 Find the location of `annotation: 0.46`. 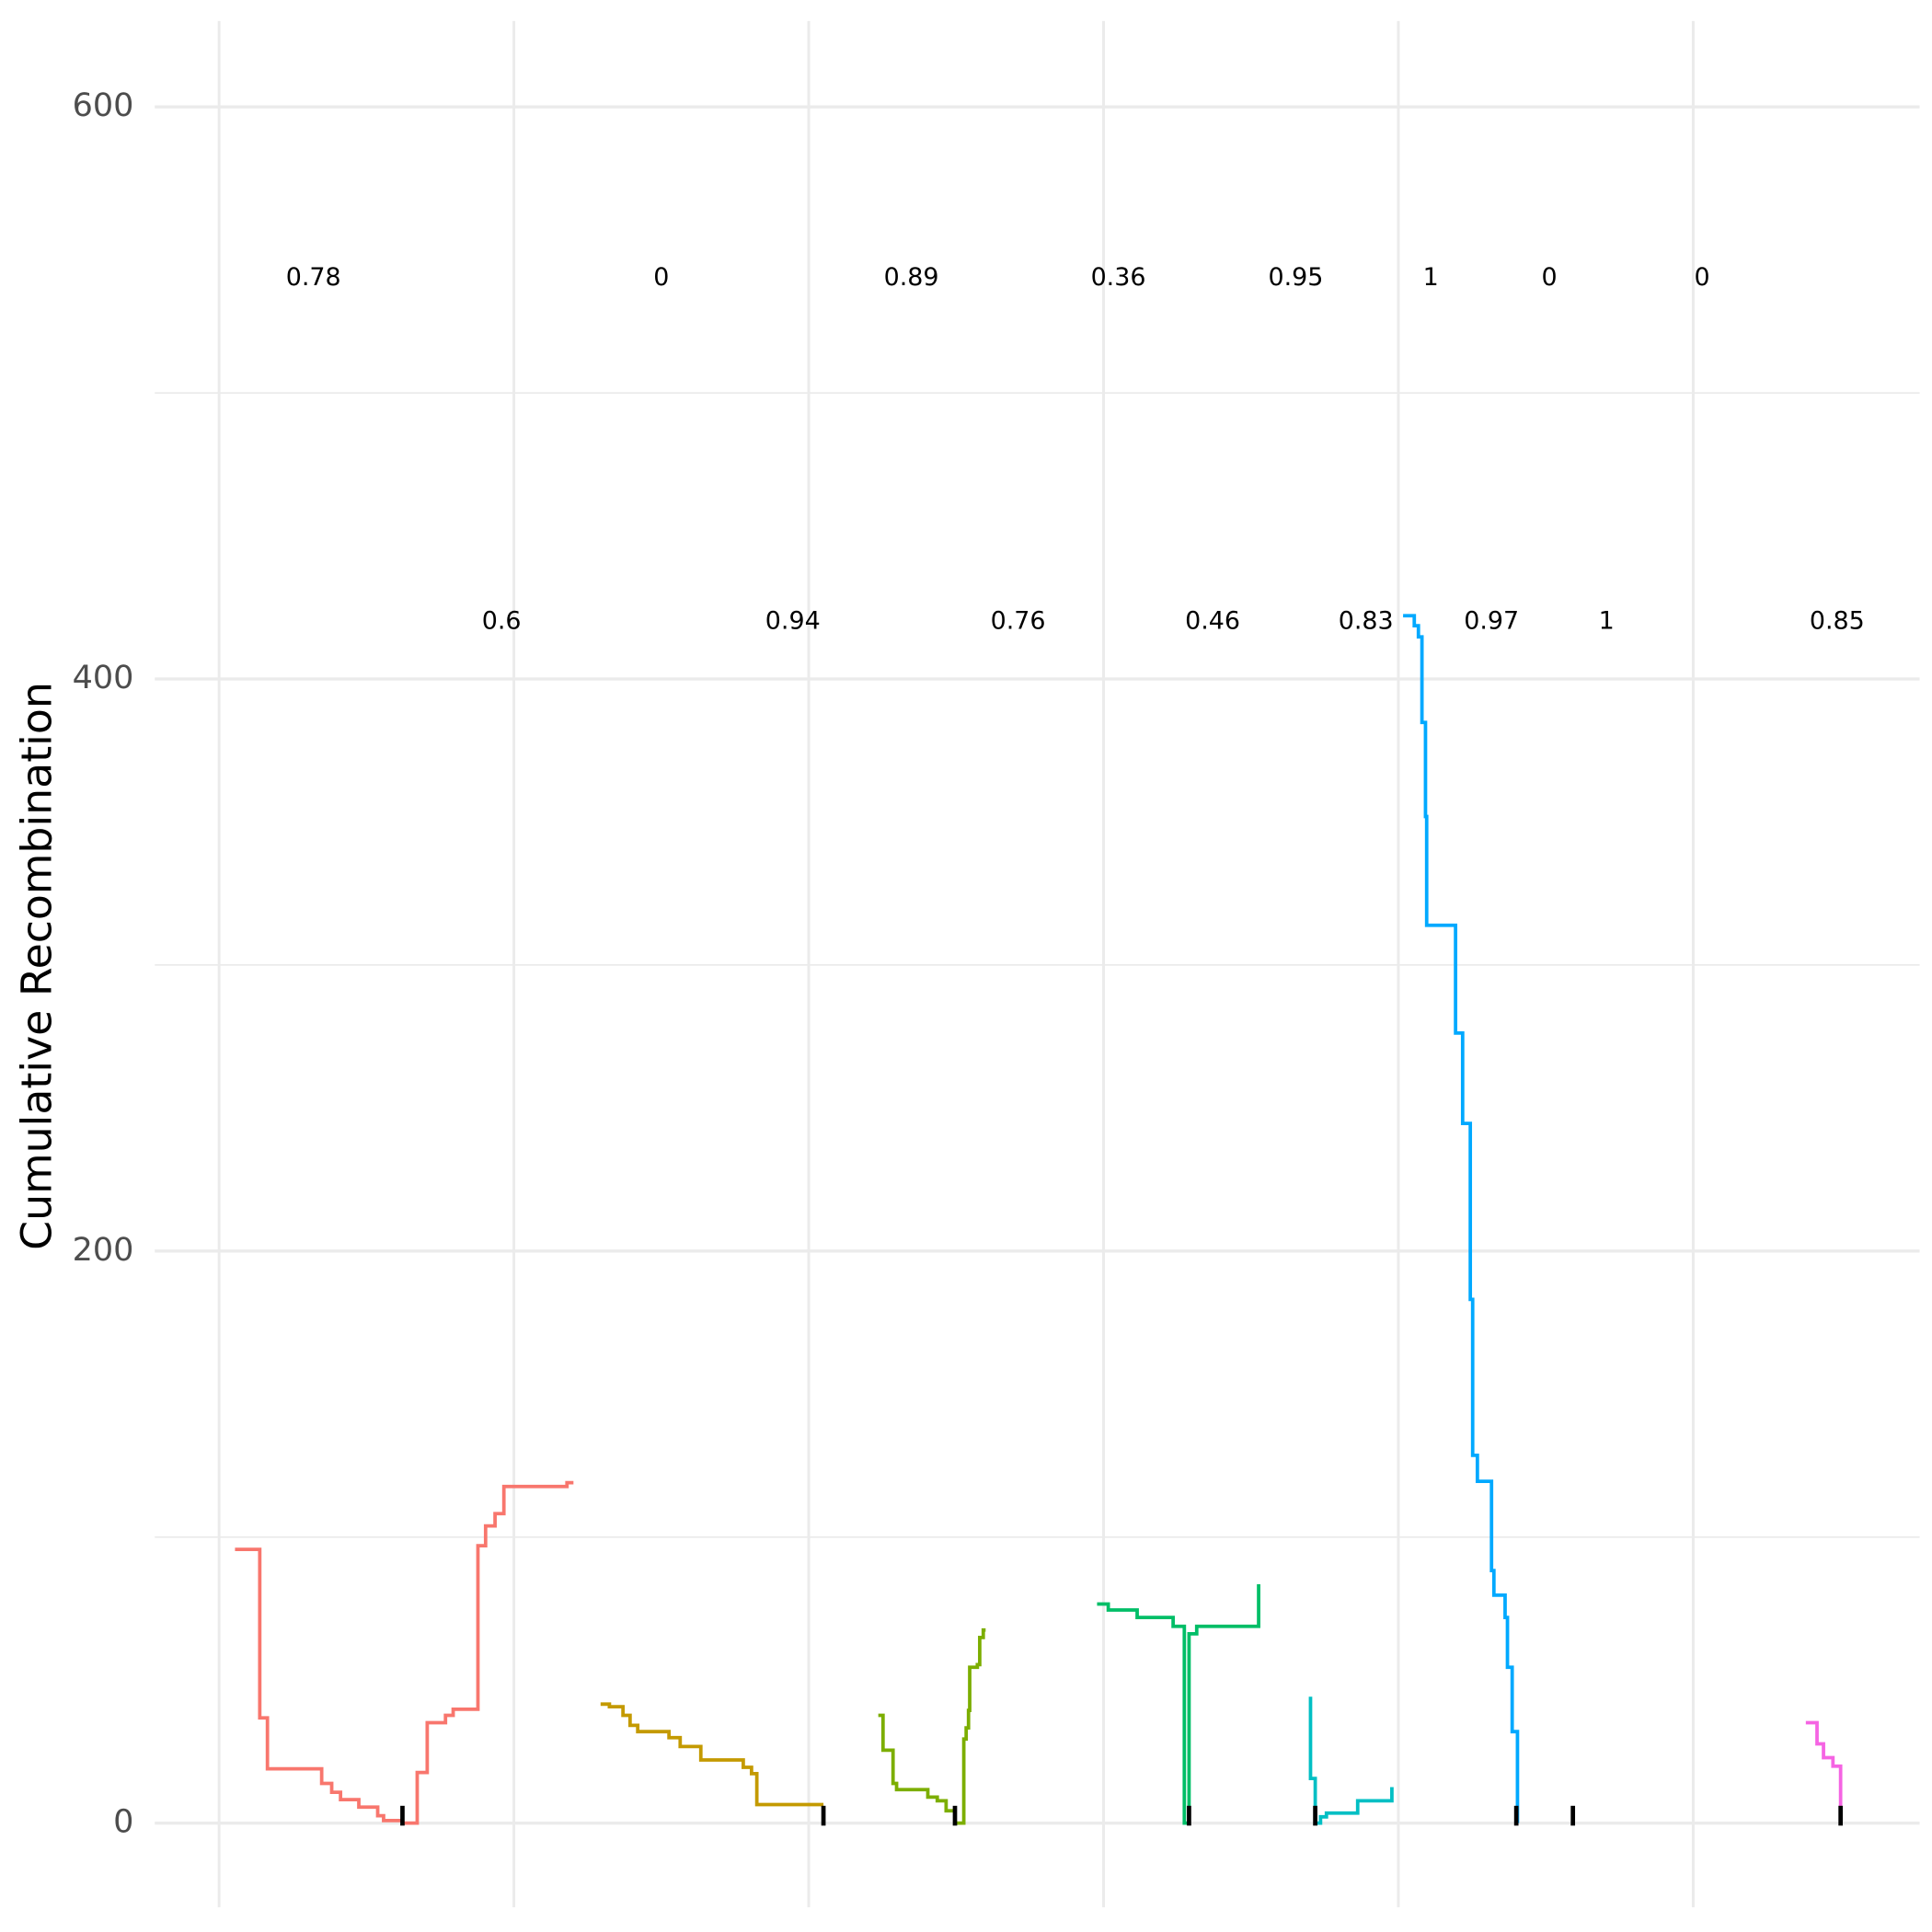

annotation: 0.46 is located at coordinates (1212, 620).